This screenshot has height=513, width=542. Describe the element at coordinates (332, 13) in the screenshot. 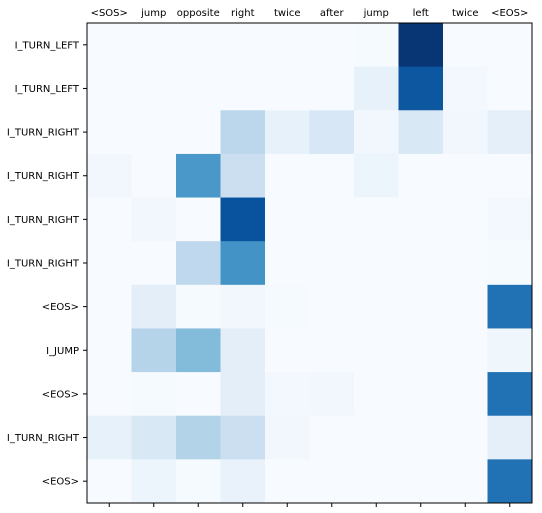

I see `x-tick-label: after` at that location.